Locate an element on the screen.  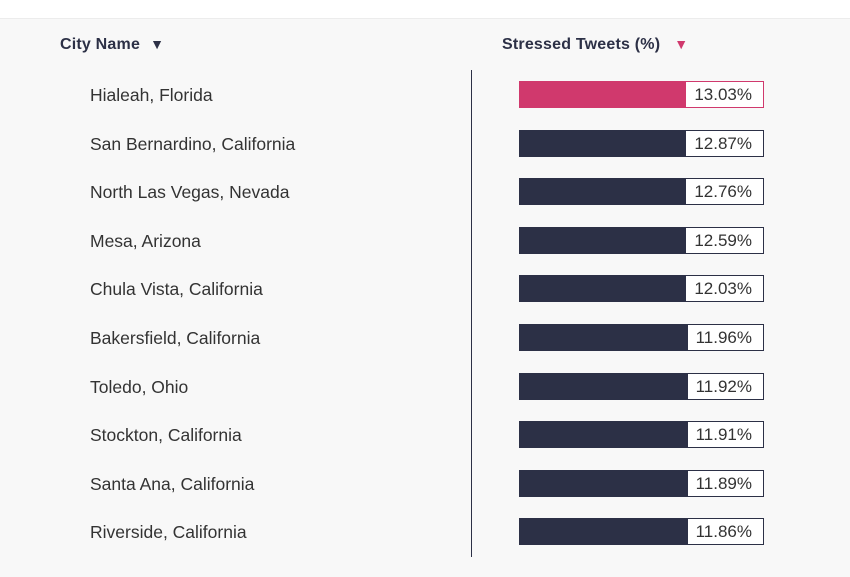
table-row: Santa Ana, California 11.89% is located at coordinates (425, 484).